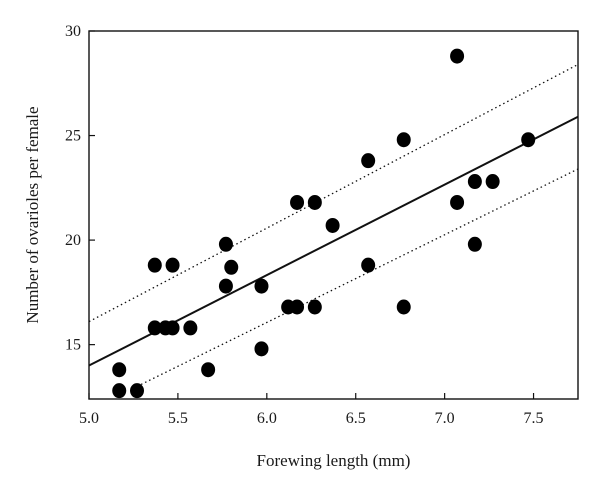 This screenshot has height=491, width=600. What do you see at coordinates (73, 136) in the screenshot?
I see `y-tick-label: 25` at bounding box center [73, 136].